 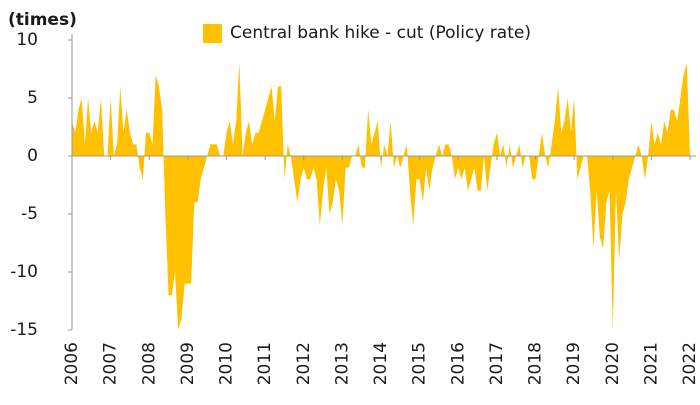 I want to click on y-tick-label: 10, so click(x=27, y=40).